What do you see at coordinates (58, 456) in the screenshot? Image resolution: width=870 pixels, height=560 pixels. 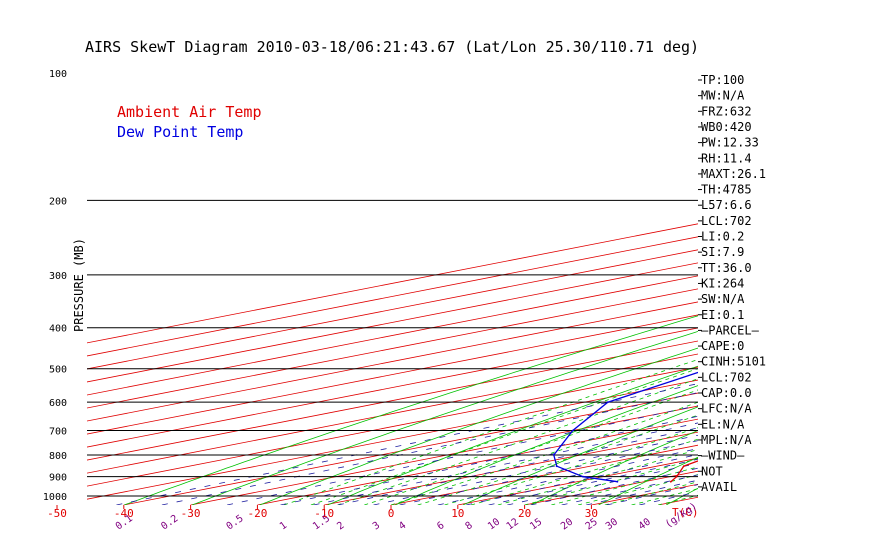 I see `pressure-tick-label: 800` at bounding box center [58, 456].